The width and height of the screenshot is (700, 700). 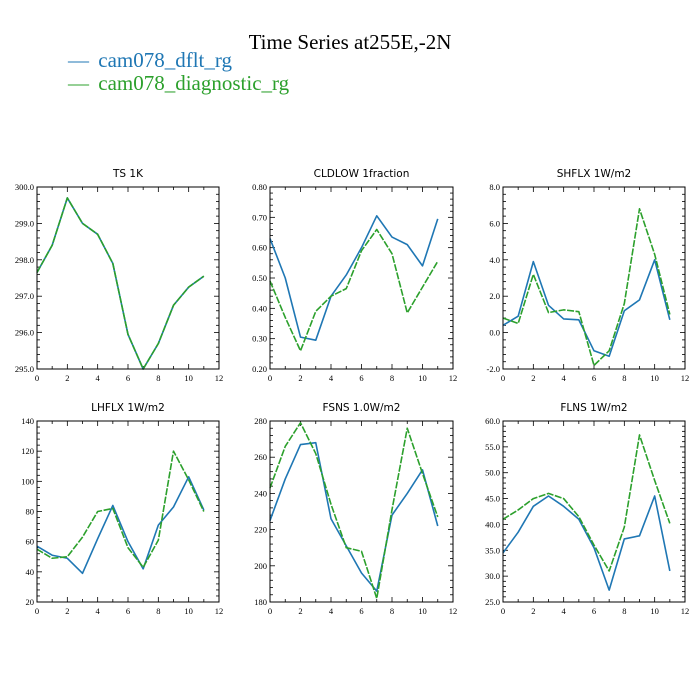 What do you see at coordinates (259, 308) in the screenshot?
I see `y-tick-label: 0.40` at bounding box center [259, 308].